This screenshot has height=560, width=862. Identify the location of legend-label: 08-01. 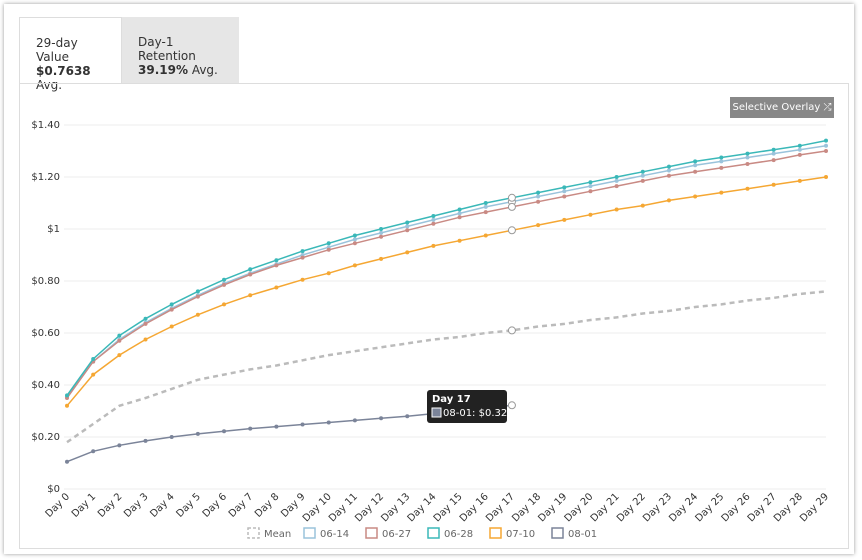
(582, 534).